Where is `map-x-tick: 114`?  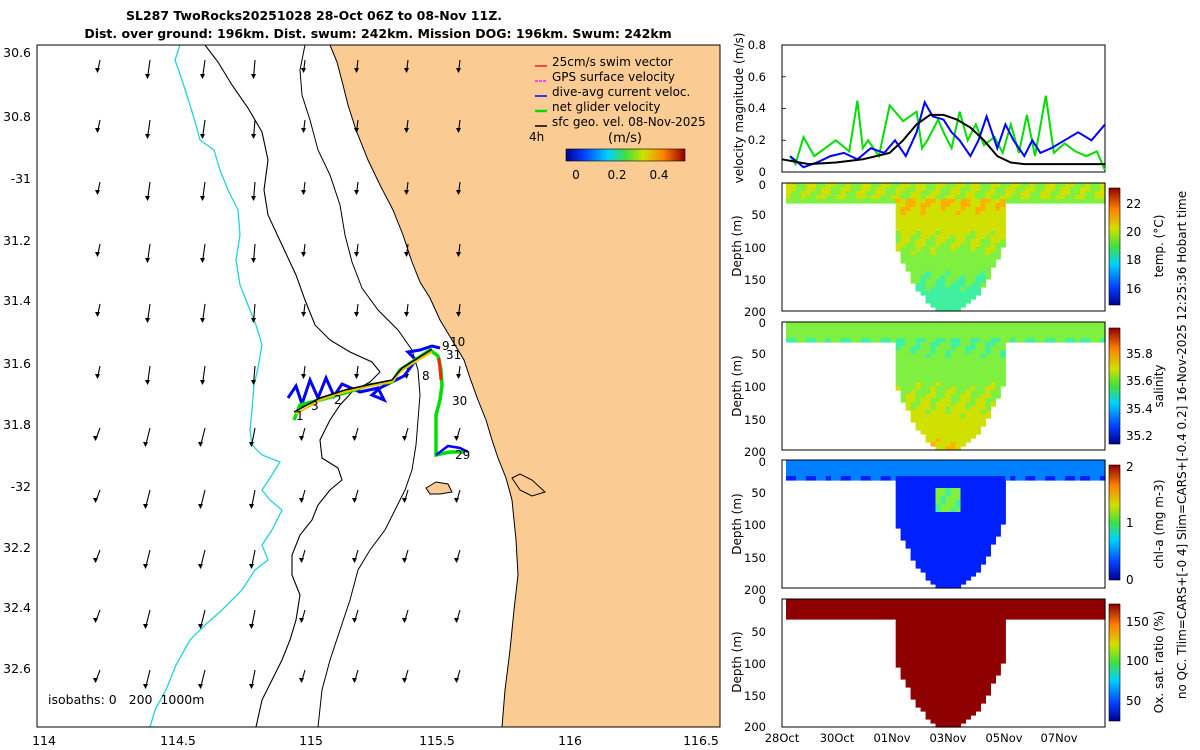 map-x-tick: 114 is located at coordinates (44, 740).